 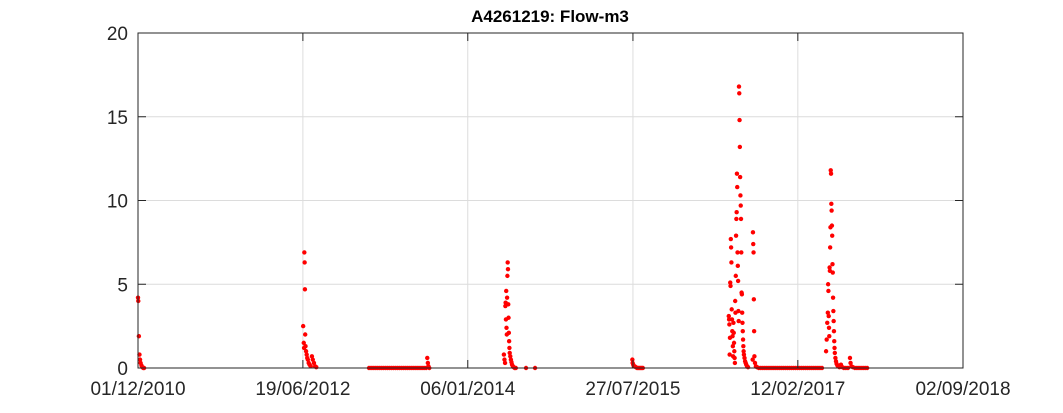 I want to click on y-tick-label: 20, so click(x=117, y=34).